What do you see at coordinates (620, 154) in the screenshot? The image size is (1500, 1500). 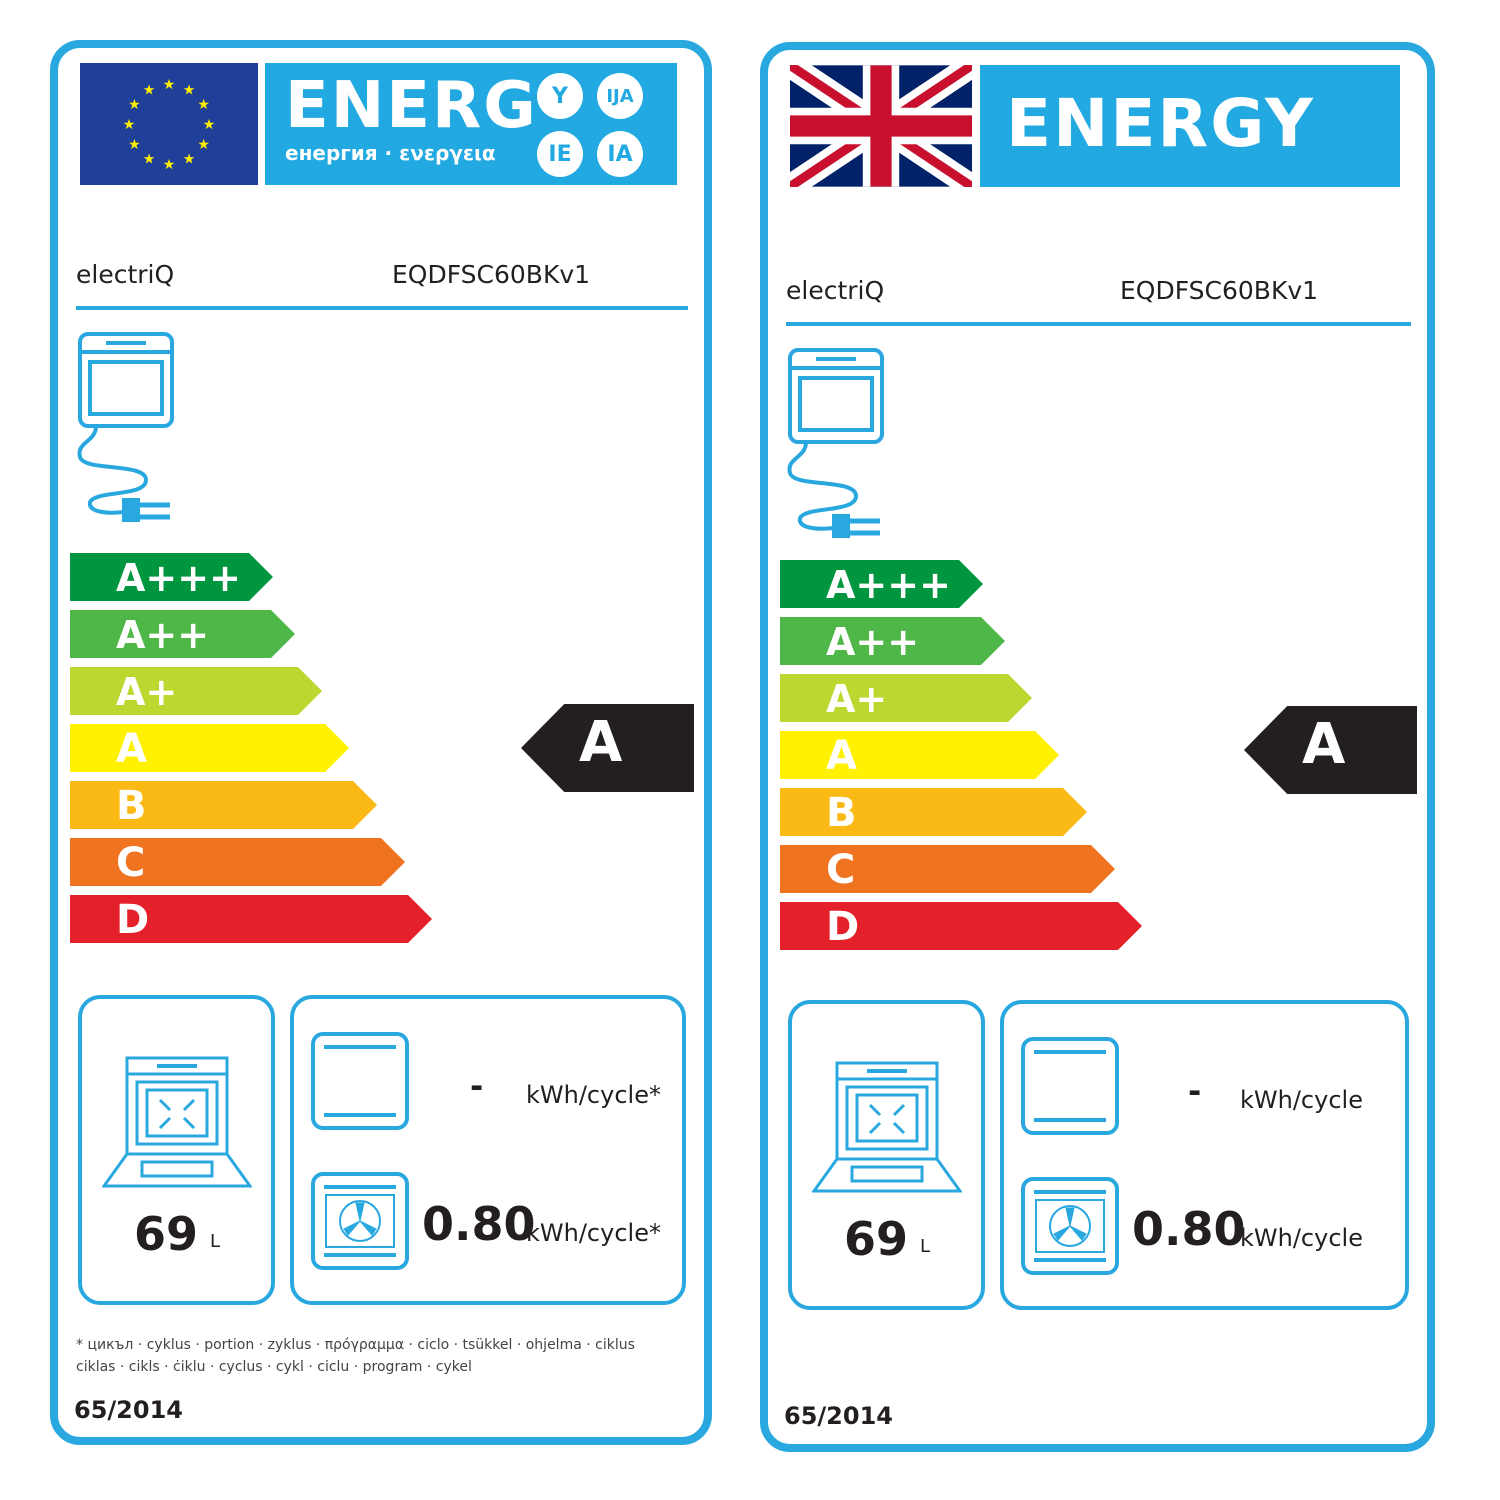 I see `header-suffix: IA` at bounding box center [620, 154].